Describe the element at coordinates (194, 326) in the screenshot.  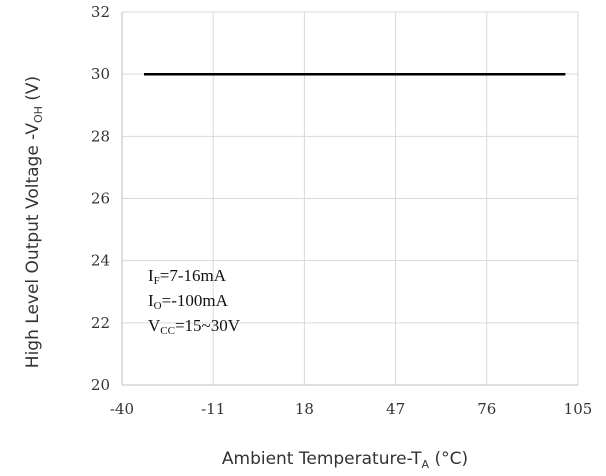
I see `annotation-vcc: VCC=15~30V` at that location.